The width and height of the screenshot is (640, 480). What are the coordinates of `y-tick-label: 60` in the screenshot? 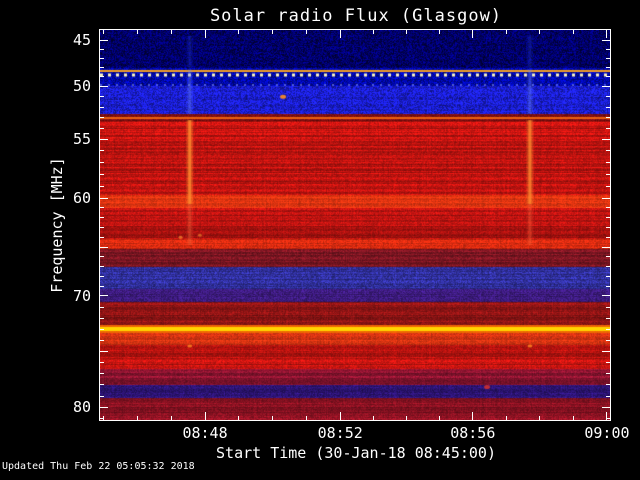 It's located at (81, 198).